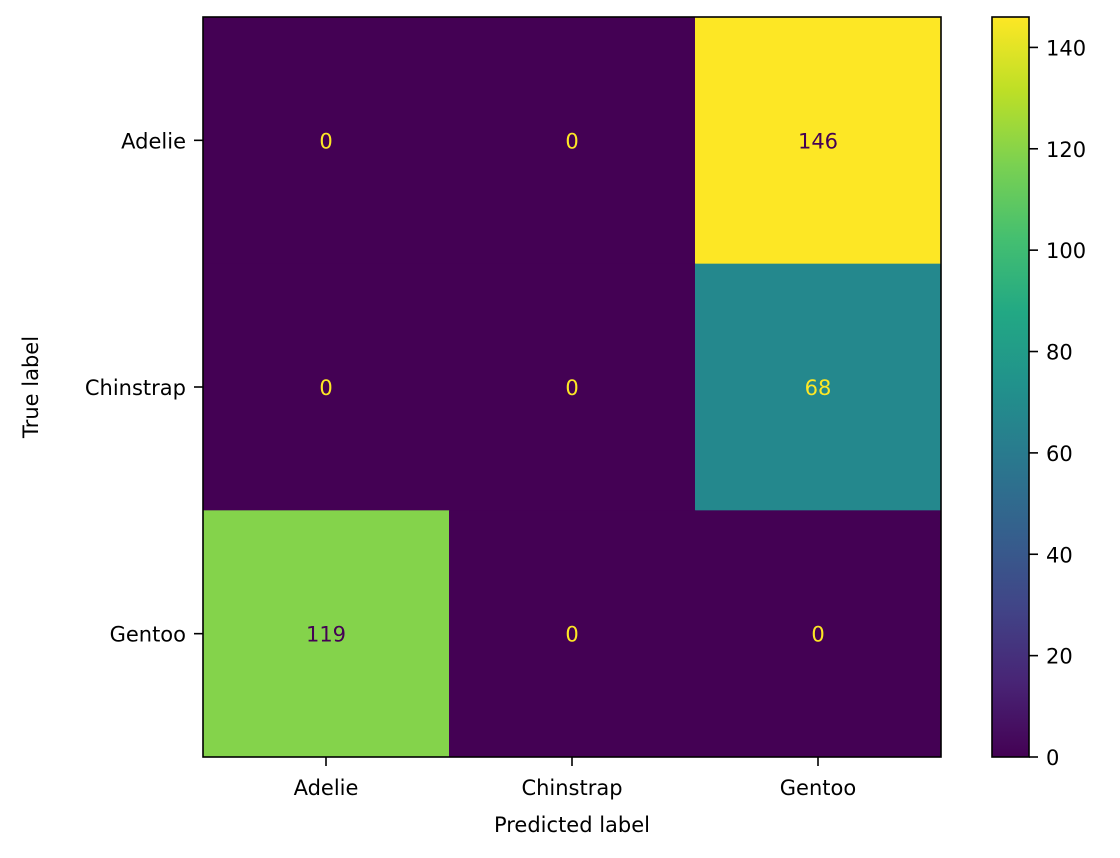  Describe the element at coordinates (1059, 454) in the screenshot. I see `colorbar-tick-label: 60` at that location.